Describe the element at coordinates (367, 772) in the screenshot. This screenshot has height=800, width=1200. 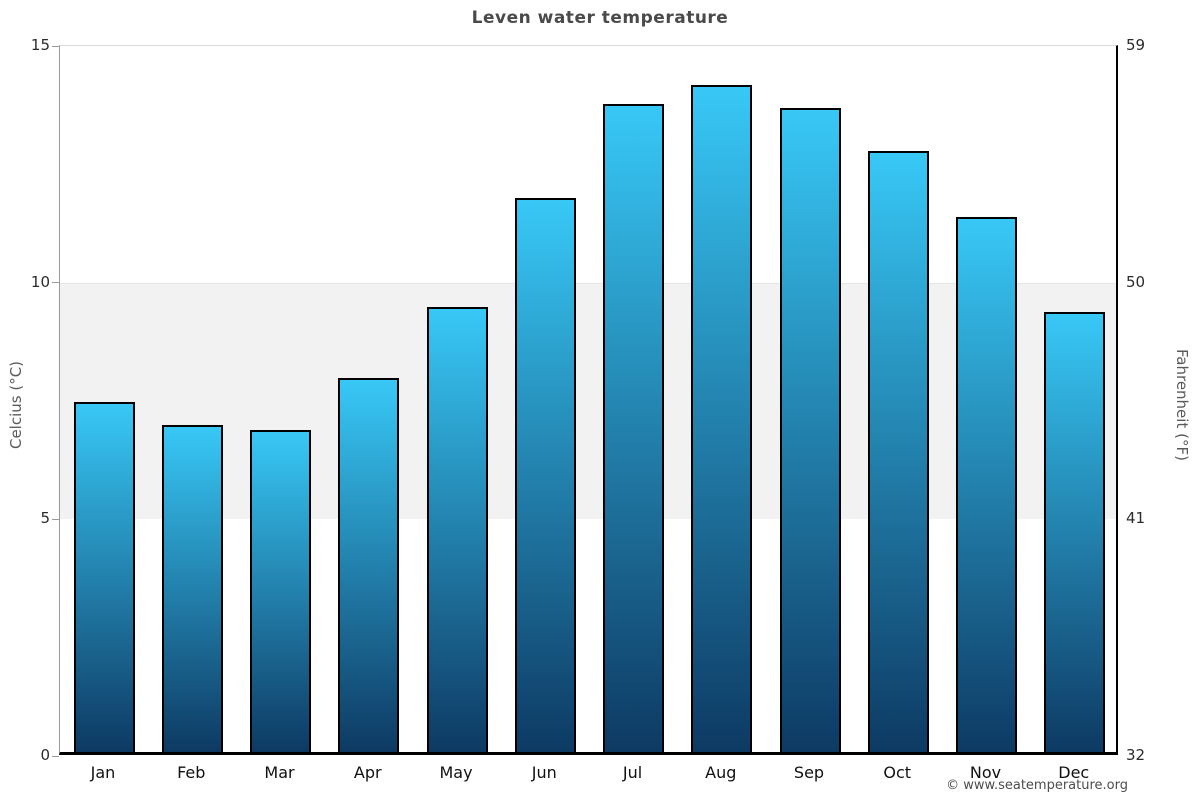
I see `x-tick-label-apr: Apr` at that location.